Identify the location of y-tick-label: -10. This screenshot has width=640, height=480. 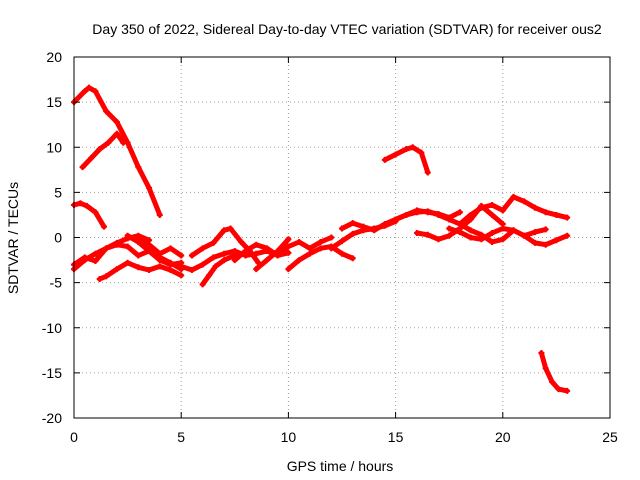
(52, 328).